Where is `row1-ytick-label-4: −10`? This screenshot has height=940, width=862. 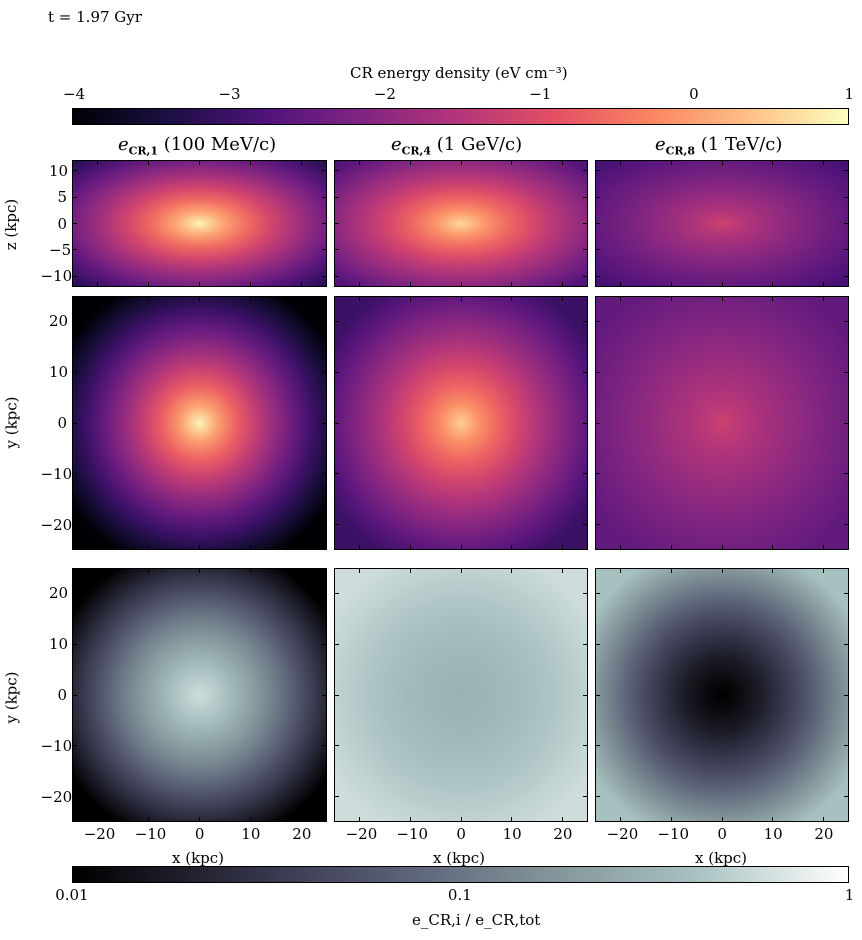
row1-ytick-label-4: −10 is located at coordinates (56, 276).